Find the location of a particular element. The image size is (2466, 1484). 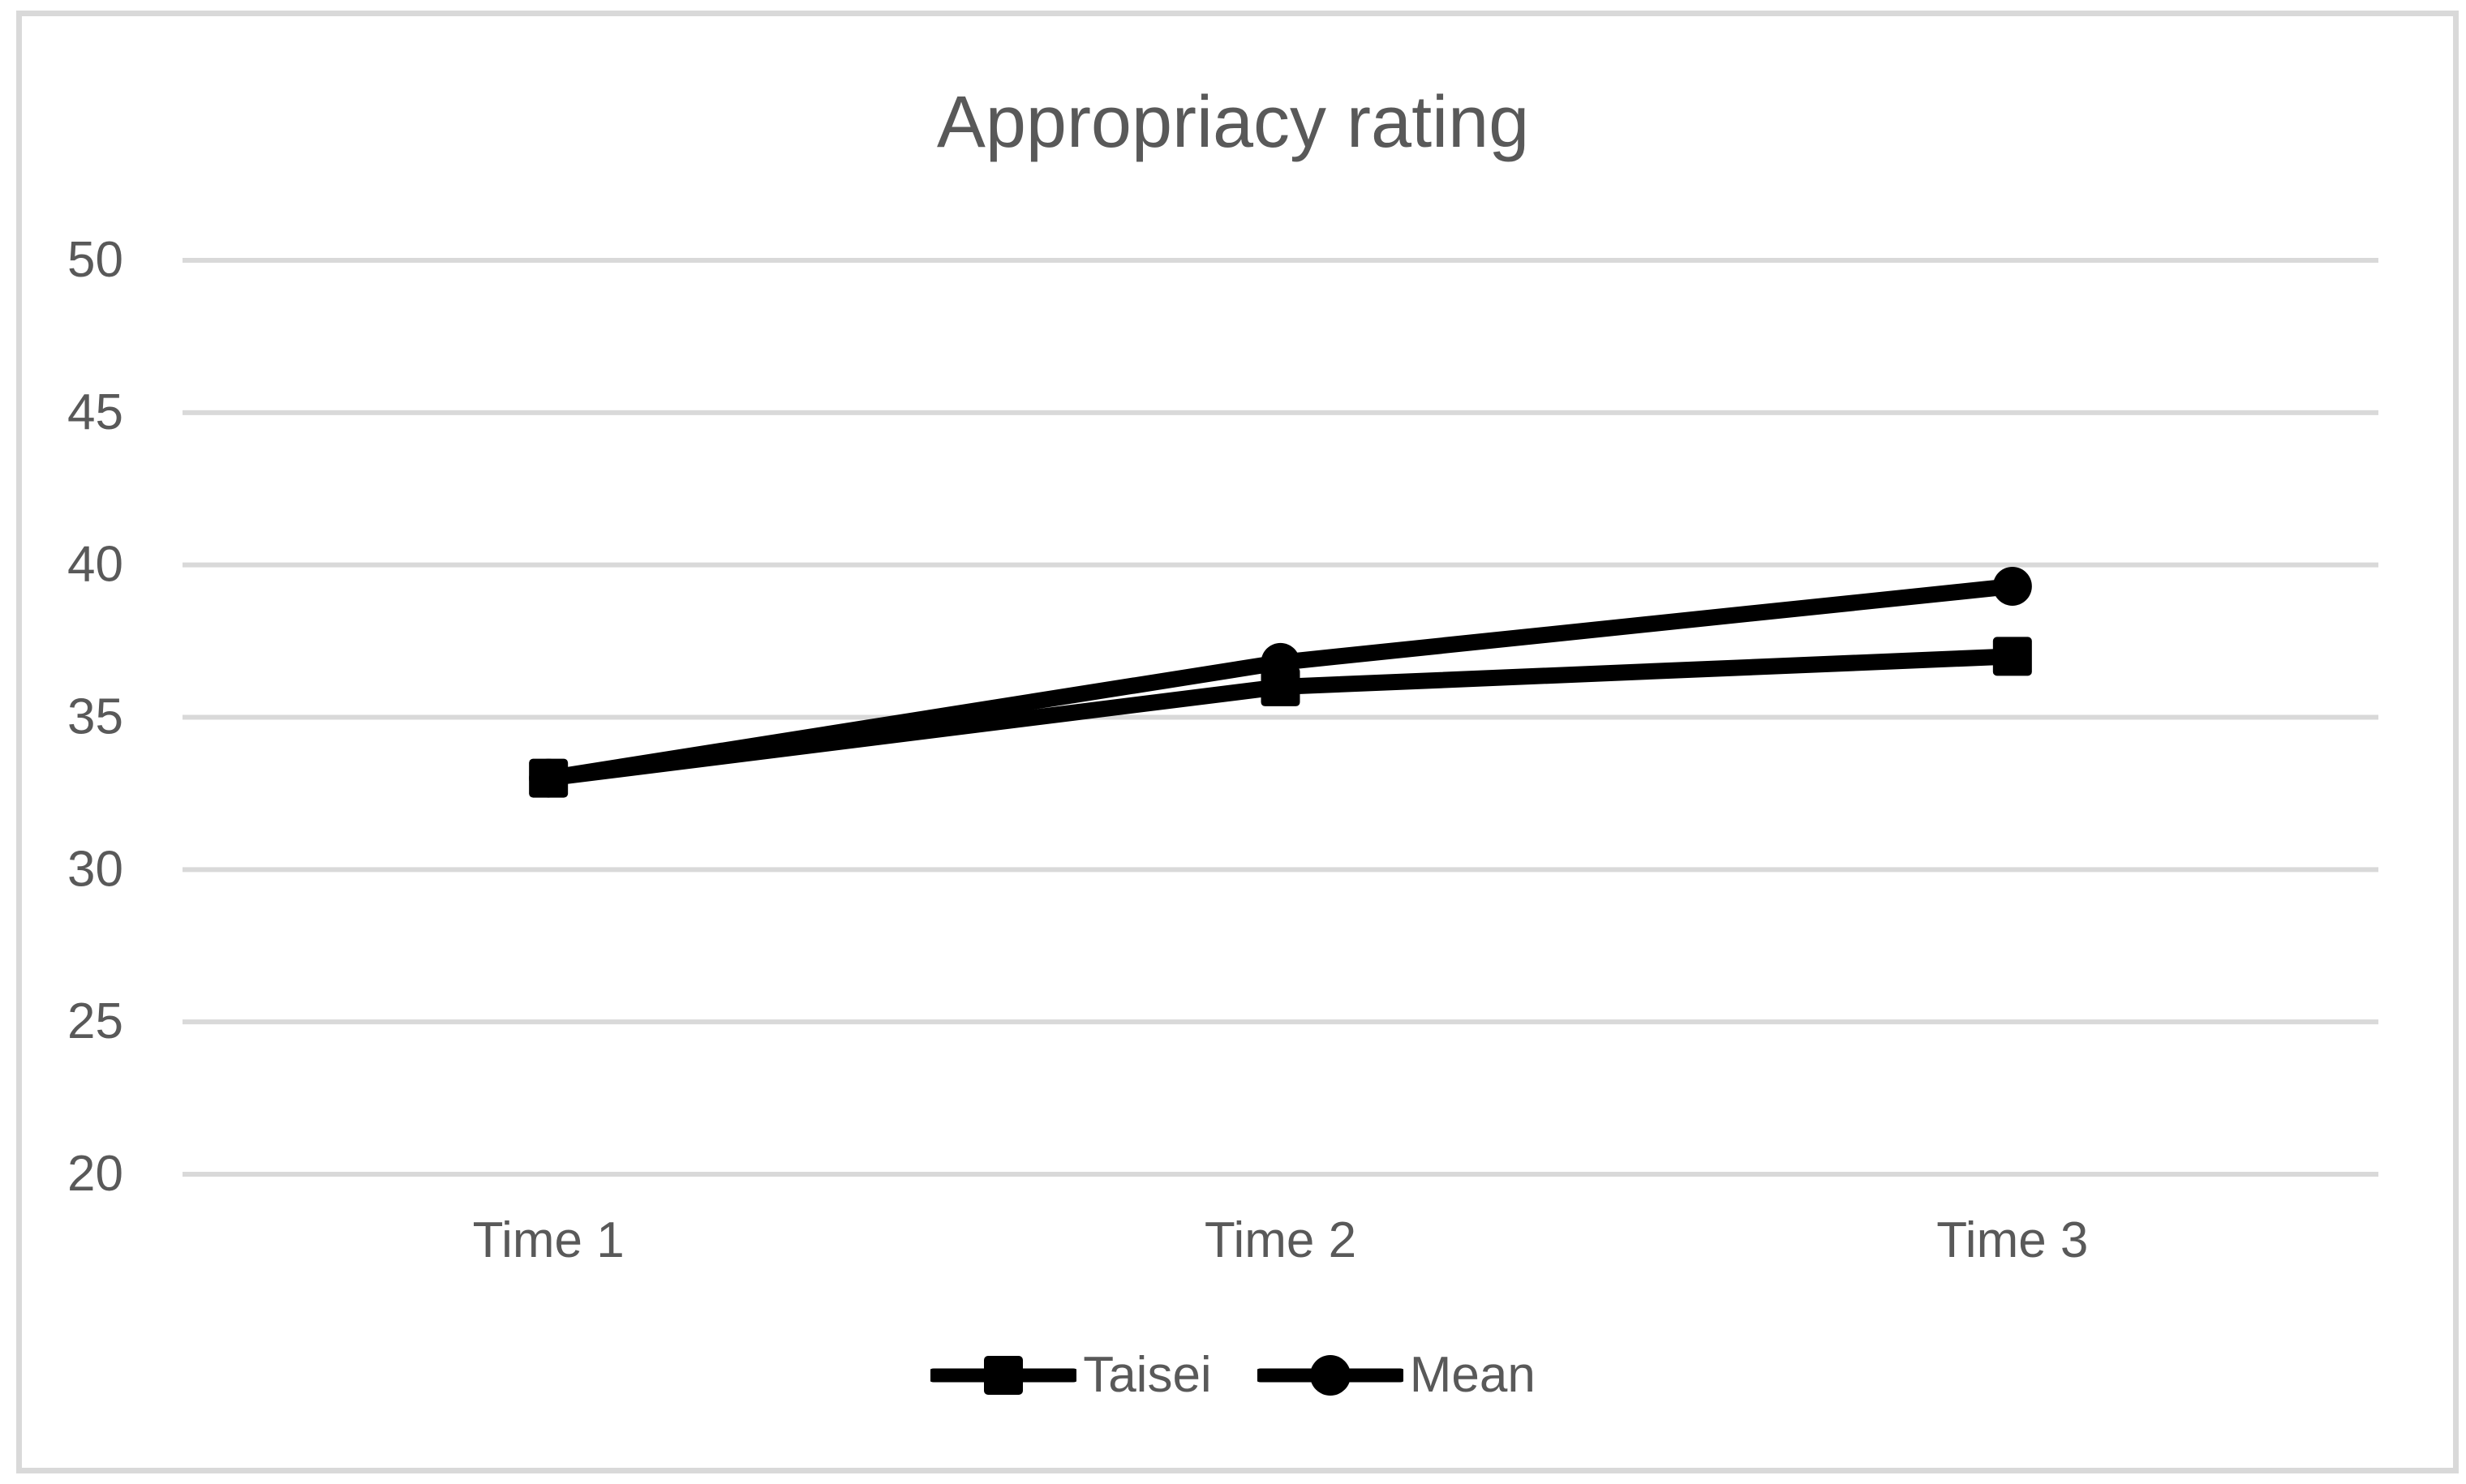

square-marker-icon is located at coordinates (1003, 1375).